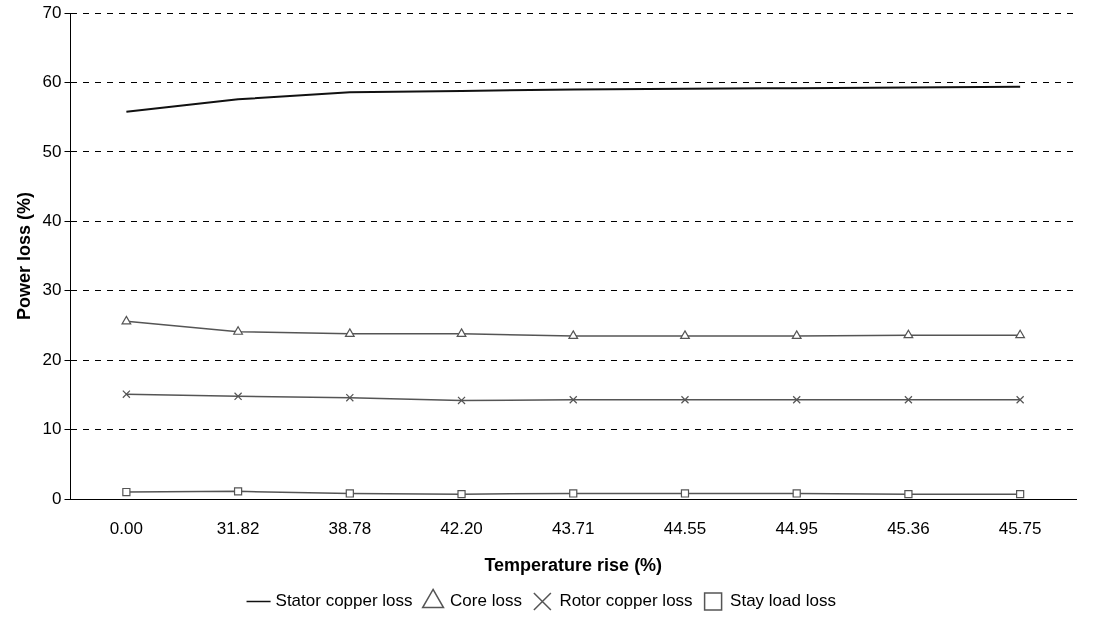  What do you see at coordinates (573, 565) in the screenshot?
I see `x-axis-title: Temperature rise (%)` at bounding box center [573, 565].